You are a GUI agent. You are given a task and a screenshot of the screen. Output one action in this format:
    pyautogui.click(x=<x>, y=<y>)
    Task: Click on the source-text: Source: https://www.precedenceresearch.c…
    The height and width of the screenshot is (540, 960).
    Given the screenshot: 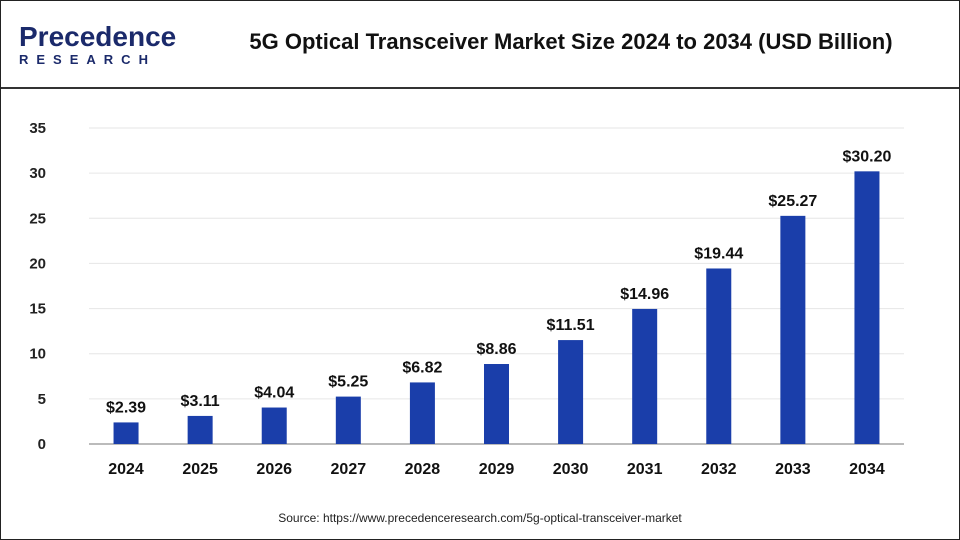 What is the action you would take?
    pyautogui.click(x=480, y=518)
    